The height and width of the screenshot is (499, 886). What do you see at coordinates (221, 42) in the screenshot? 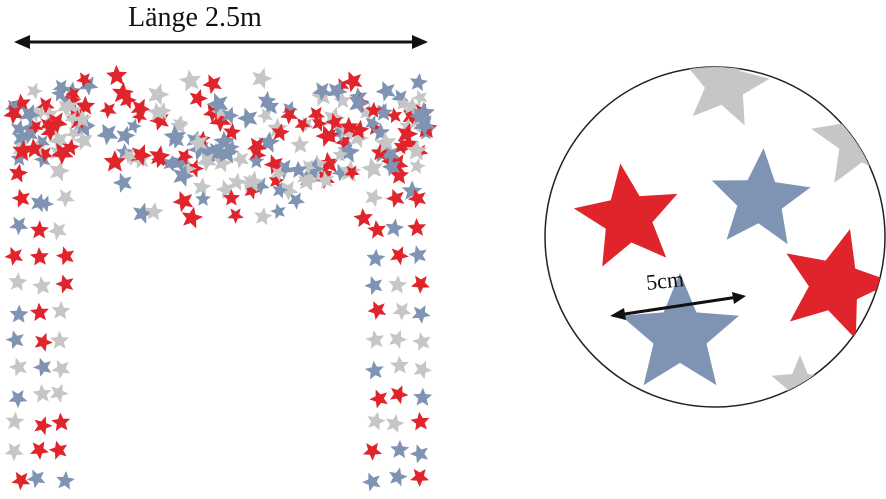
I see `length-arrow` at bounding box center [221, 42].